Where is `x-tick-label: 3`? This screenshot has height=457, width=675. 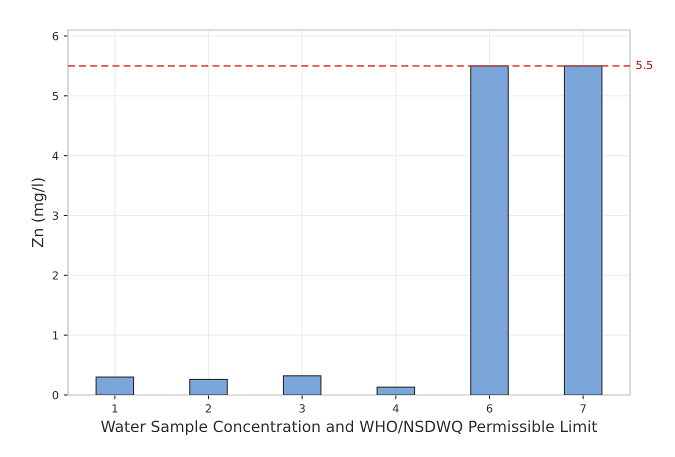
x-tick-label: 3 is located at coordinates (302, 408).